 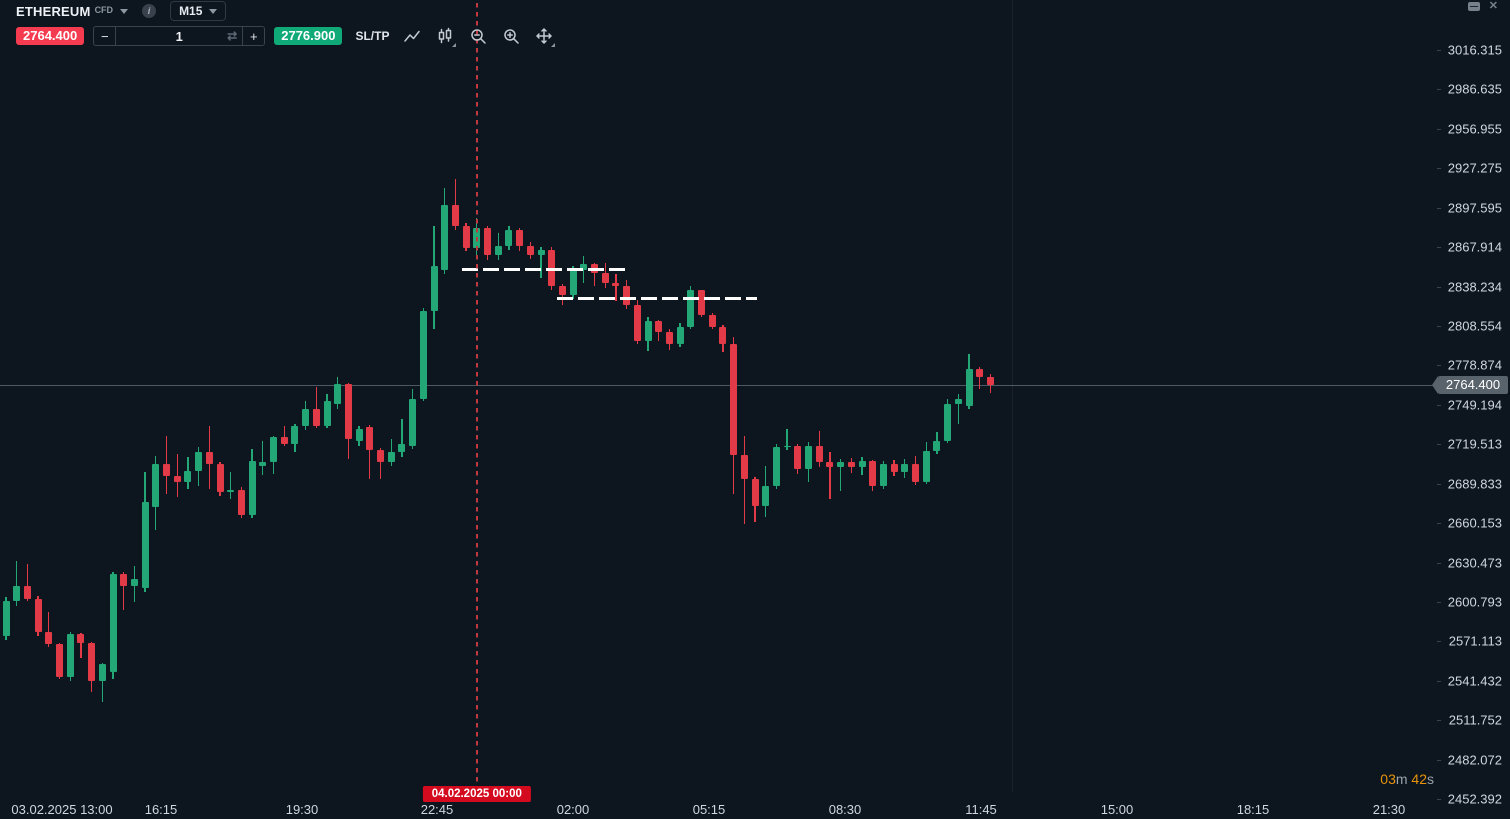 What do you see at coordinates (232, 36) in the screenshot?
I see `quantity-sync-icon: ⇄` at bounding box center [232, 36].